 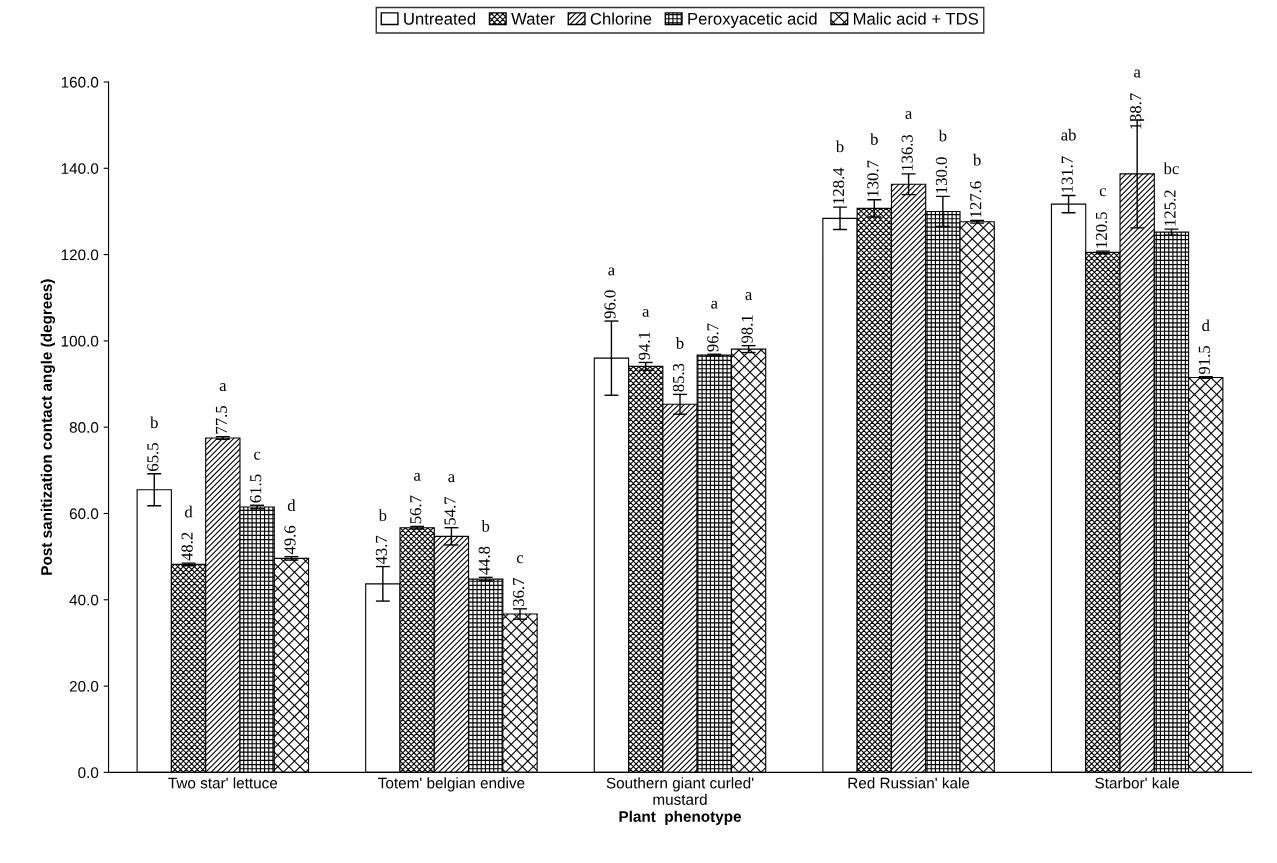 What do you see at coordinates (1136, 111) in the screenshot?
I see `data-label: 138.7` at bounding box center [1136, 111].